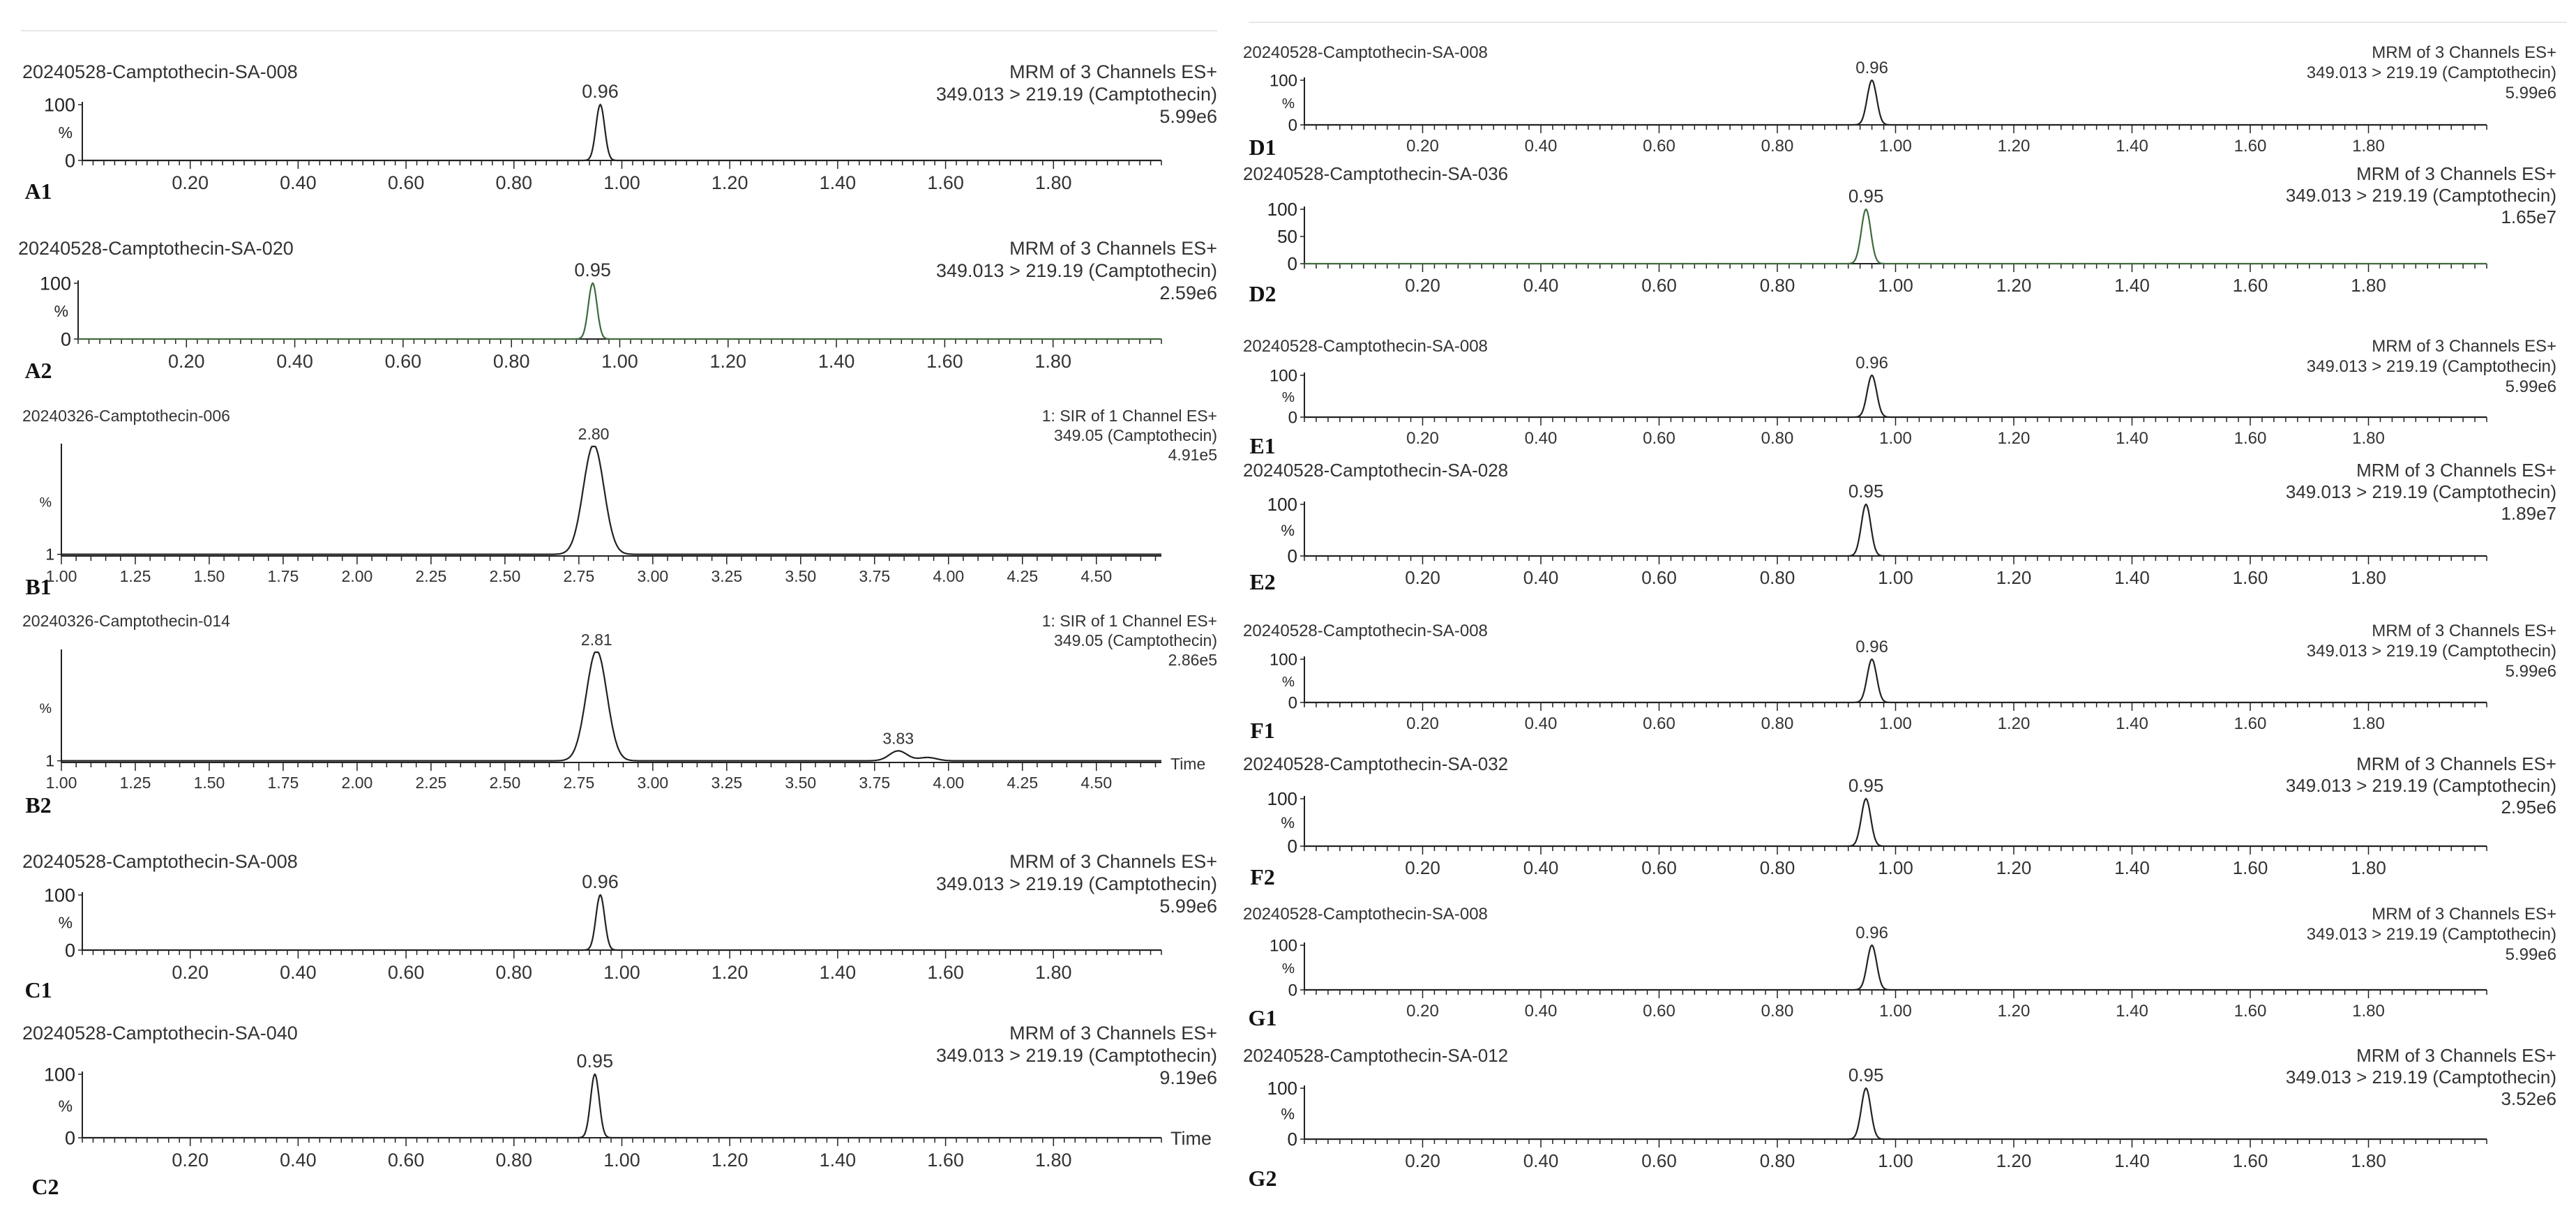 The width and height of the screenshot is (2576, 1211). Describe the element at coordinates (874, 576) in the screenshot. I see `x-tick-label: 3.75` at that location.